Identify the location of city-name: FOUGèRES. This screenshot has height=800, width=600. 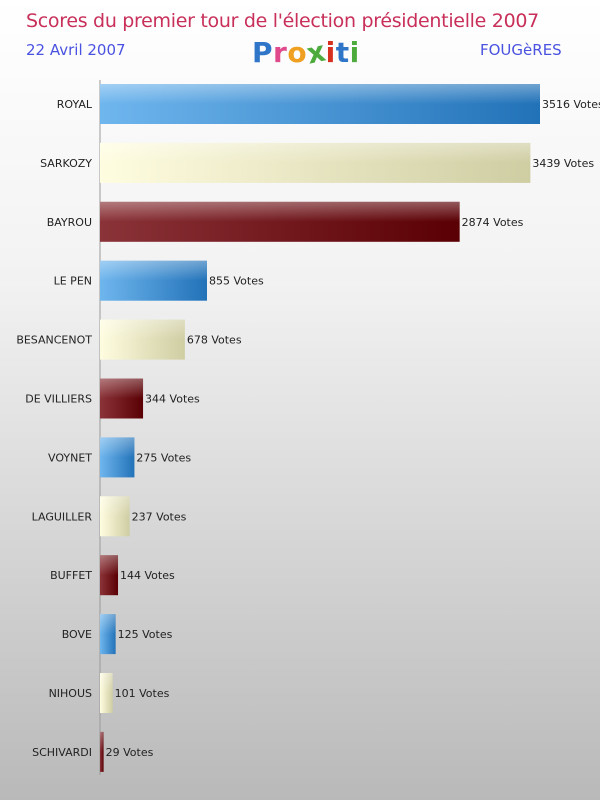
(521, 50).